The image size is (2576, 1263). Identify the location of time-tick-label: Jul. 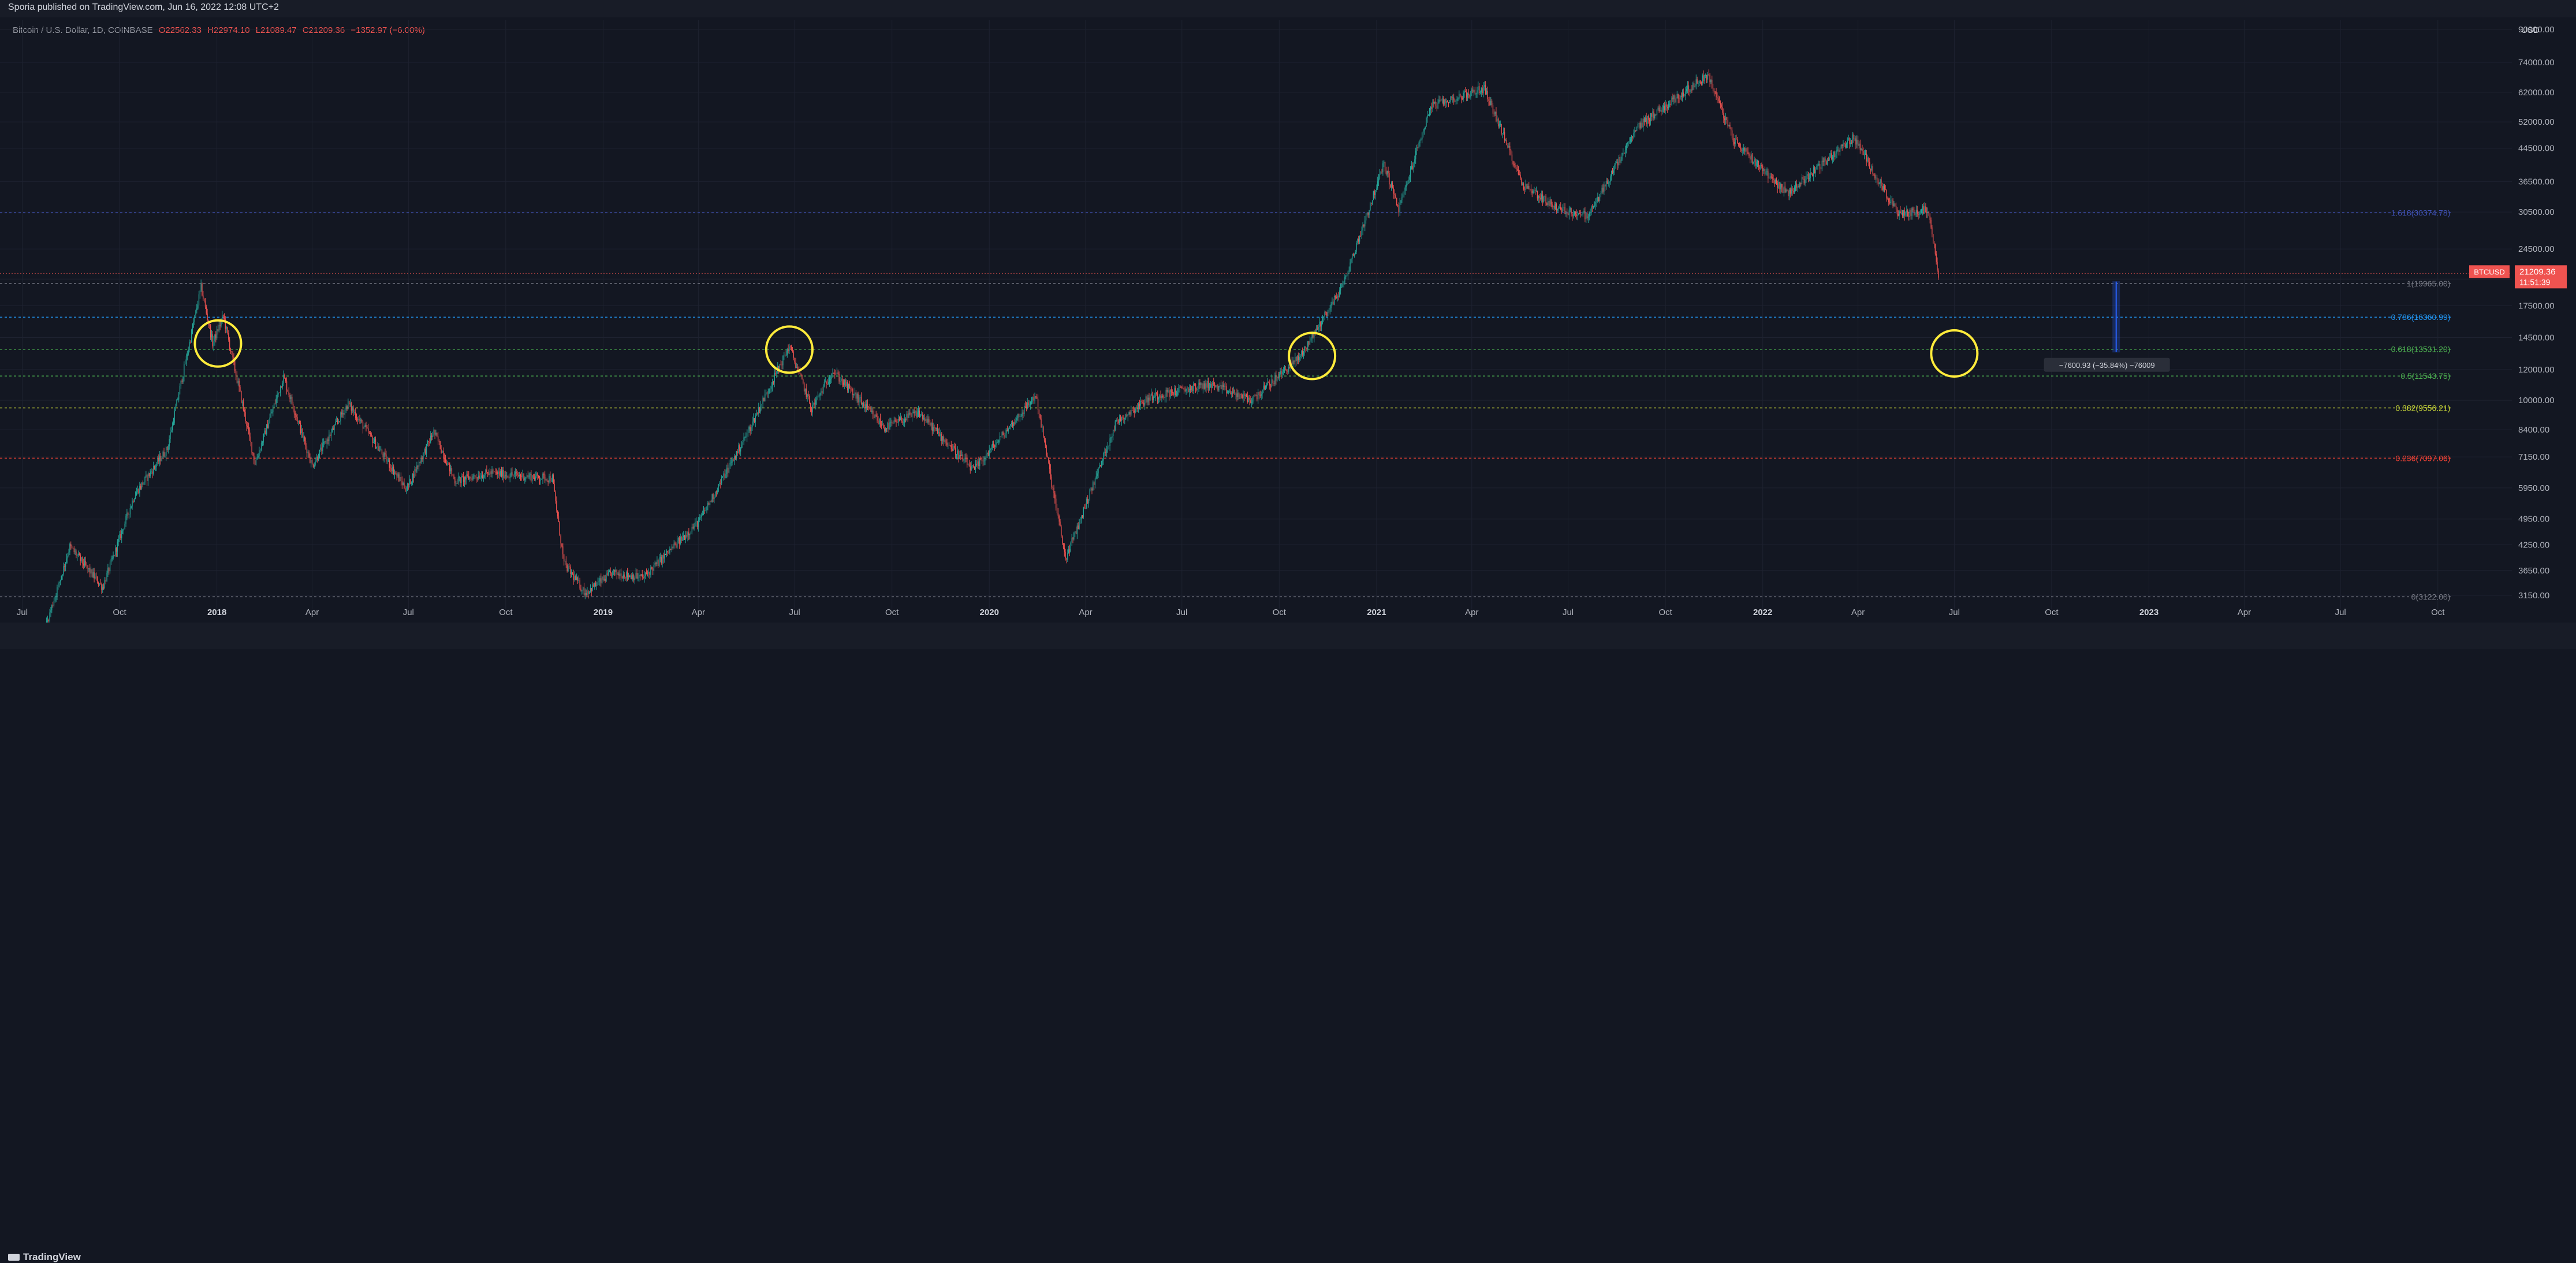
(1955, 612).